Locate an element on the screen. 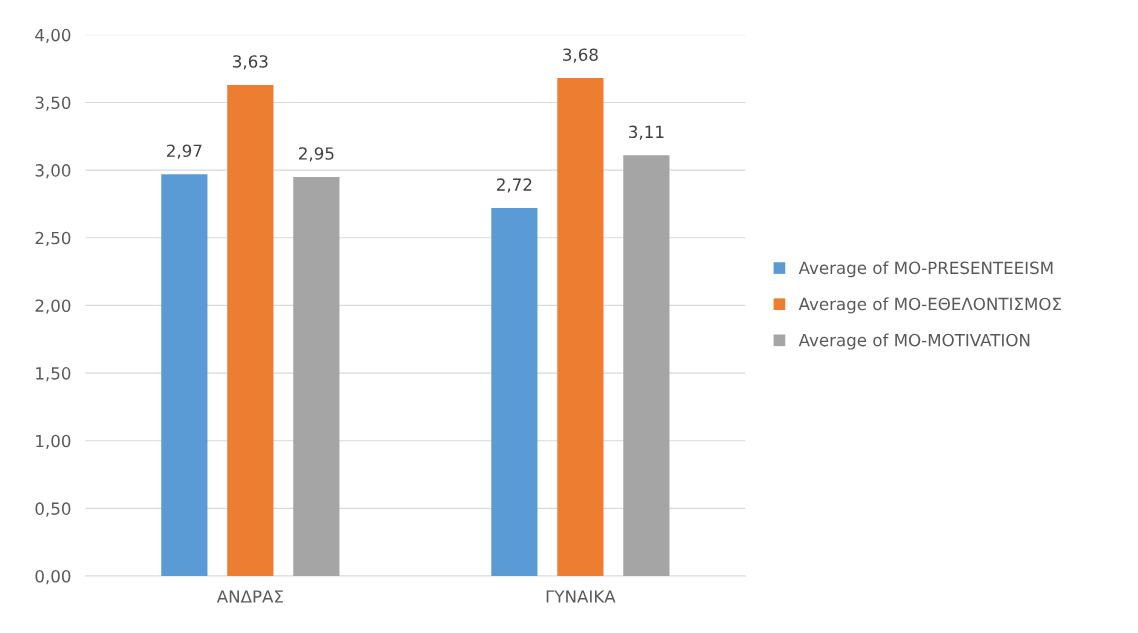  data-label: 2,72 is located at coordinates (514, 185).